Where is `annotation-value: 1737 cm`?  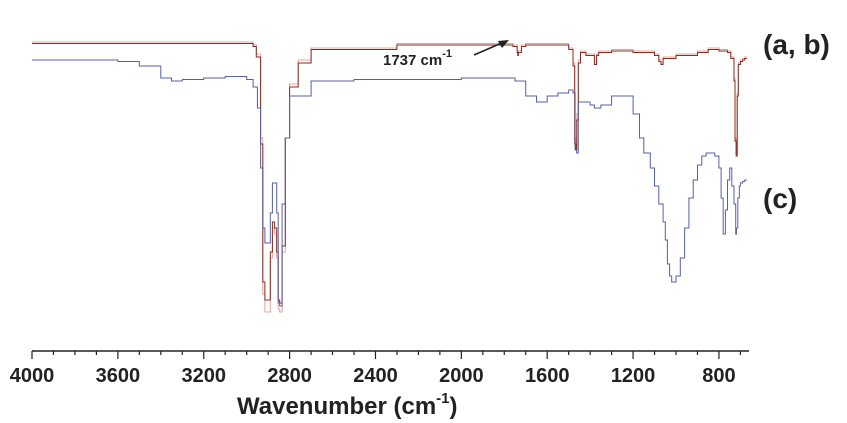 annotation-value: 1737 cm is located at coordinates (412, 60).